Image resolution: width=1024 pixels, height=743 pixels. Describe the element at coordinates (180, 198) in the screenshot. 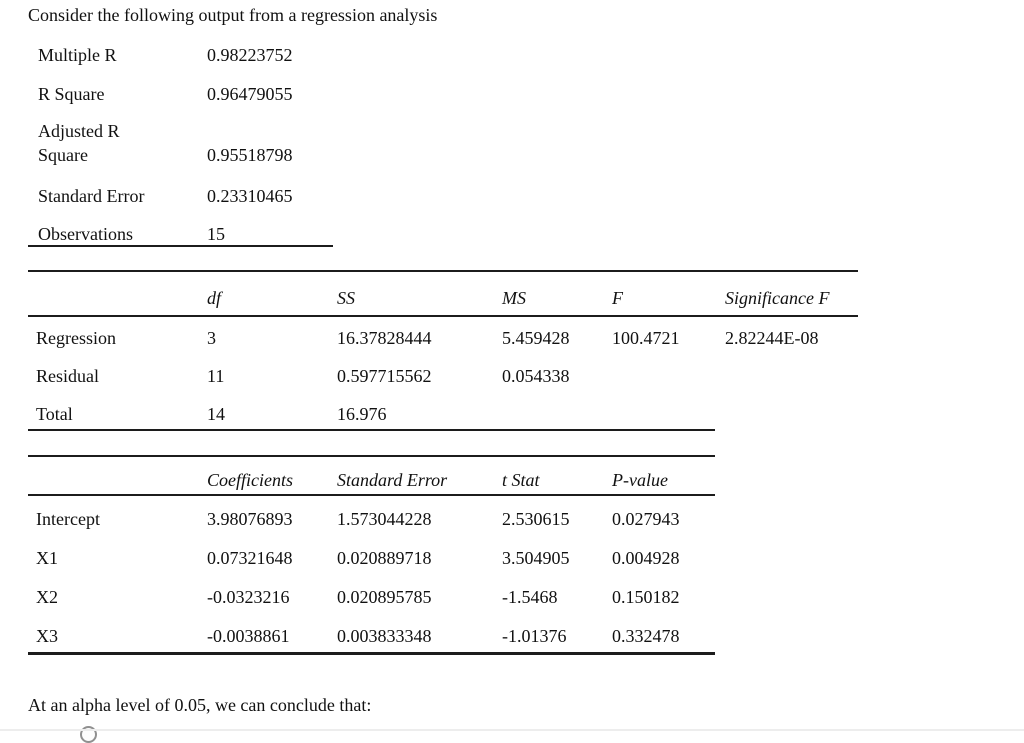

I see `table-row: Standard Error 0.23310465` at that location.